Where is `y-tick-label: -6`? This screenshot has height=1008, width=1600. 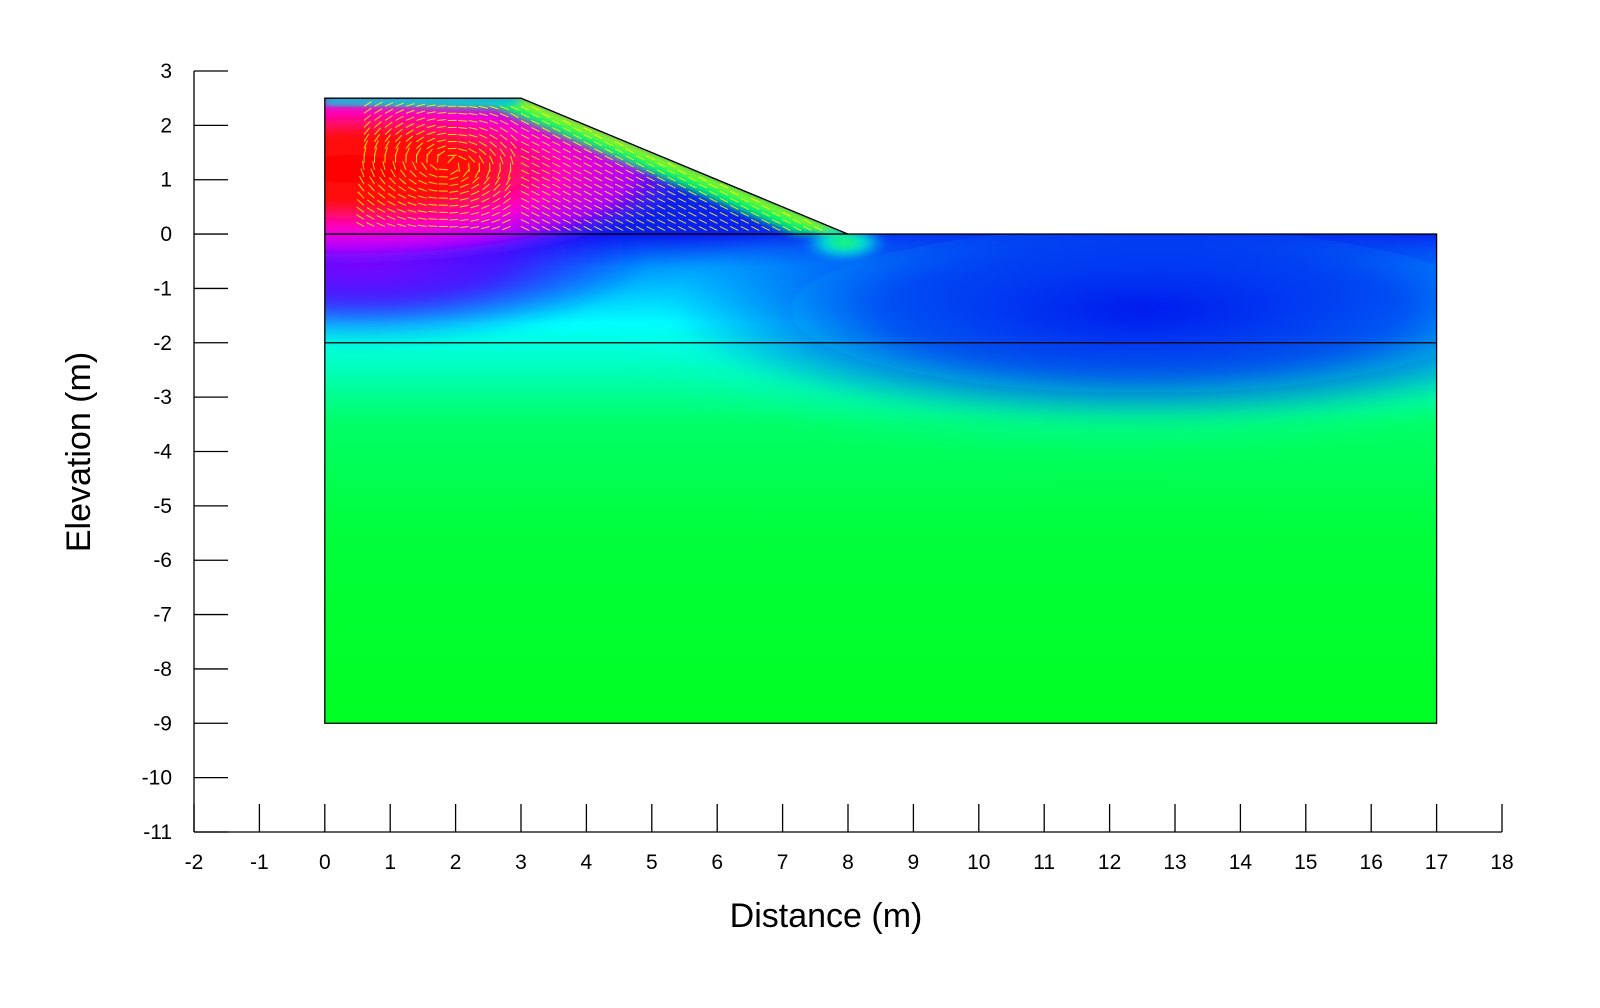
y-tick-label: -6 is located at coordinates (162, 560).